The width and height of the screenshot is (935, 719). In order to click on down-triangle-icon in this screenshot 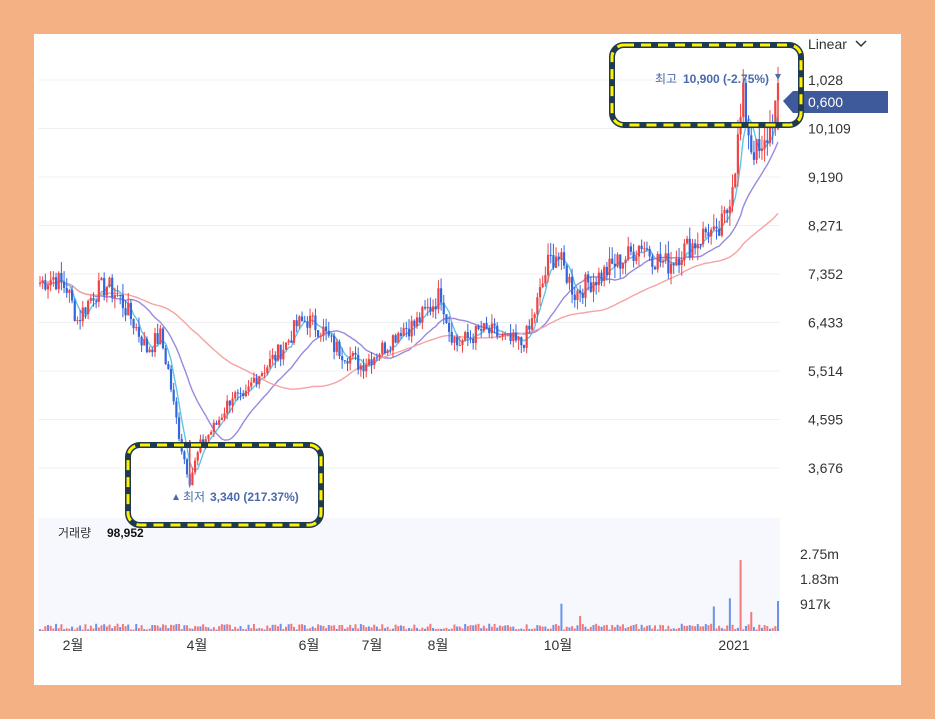, I will do `click(778, 77)`.